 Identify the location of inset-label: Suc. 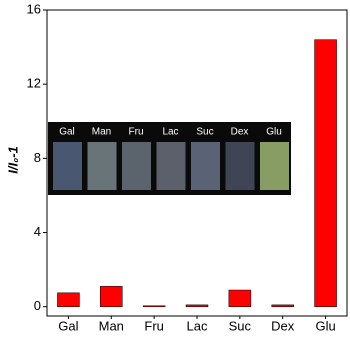
(204, 132).